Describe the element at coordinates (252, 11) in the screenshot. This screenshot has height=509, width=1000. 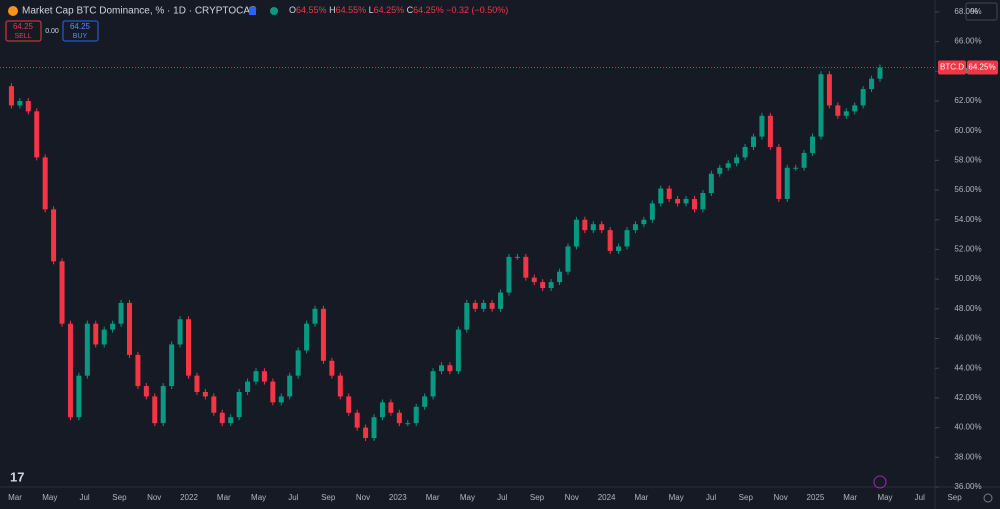
I see `flag-icon` at that location.